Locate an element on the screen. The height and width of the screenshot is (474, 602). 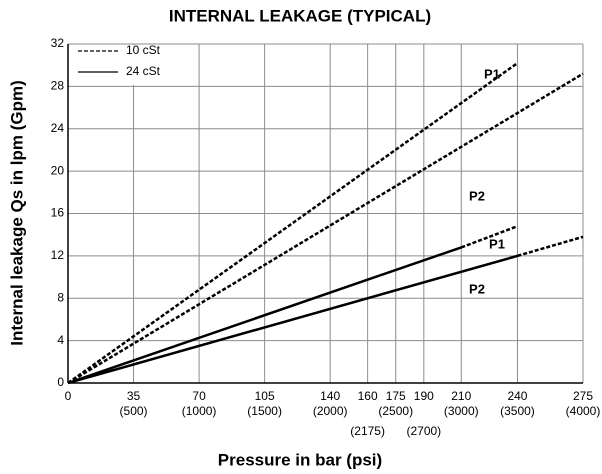
x-tick-sublabel: (500) is located at coordinates (134, 411).